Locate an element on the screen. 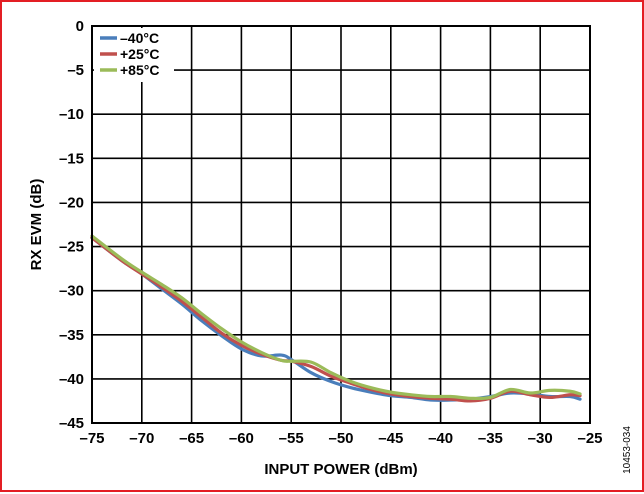  x-axis-ticks: –75 –70 –65 –60 –55 –50 –45 –40 –35 –30 –25 is located at coordinates (340, 438).